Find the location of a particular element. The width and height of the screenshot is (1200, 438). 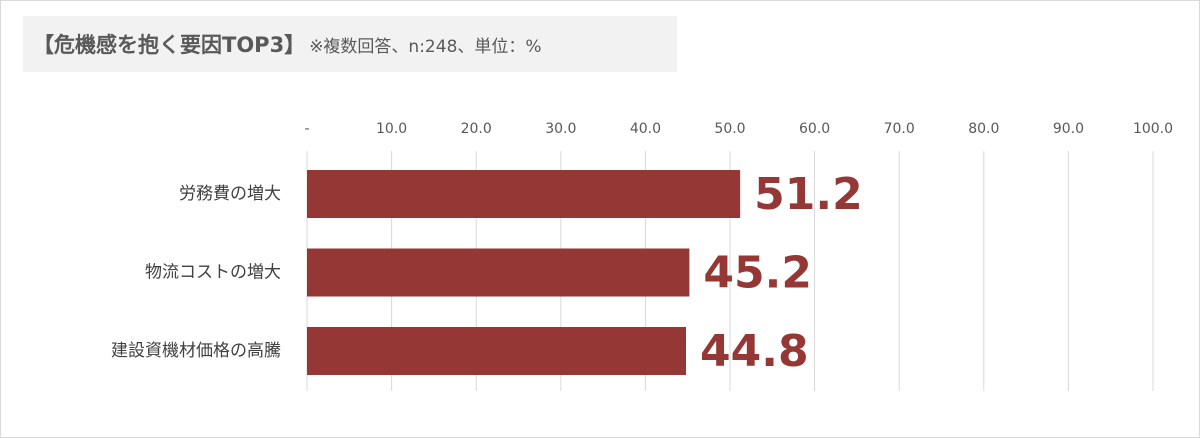

x-tick-label: 30.0 is located at coordinates (560, 129).